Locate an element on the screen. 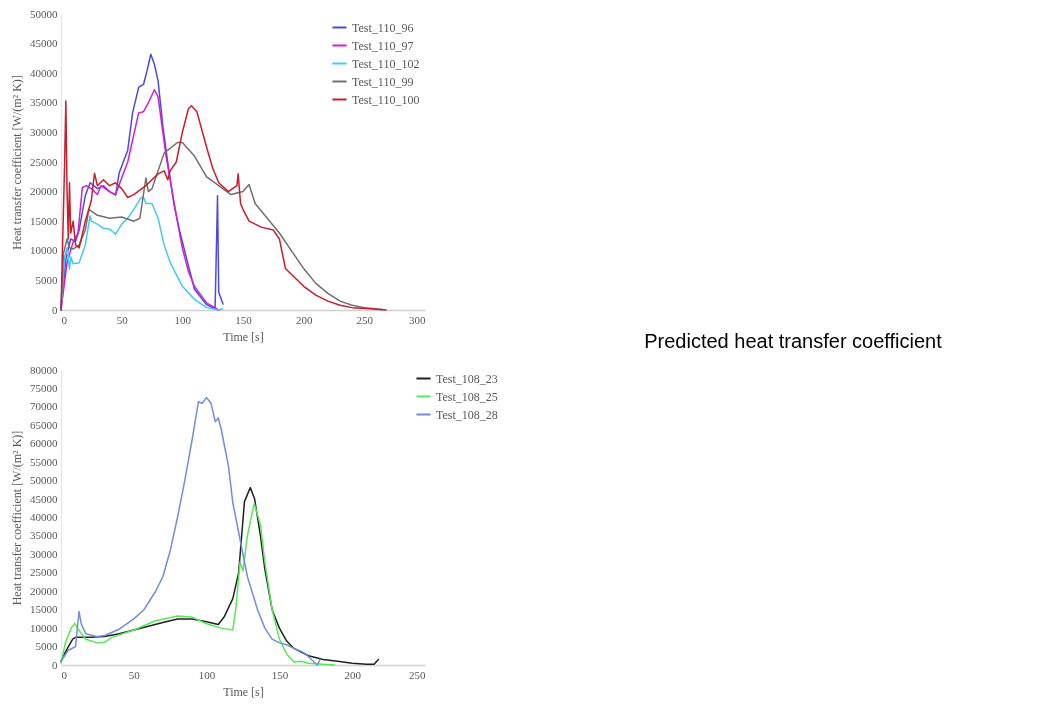 This screenshot has width=1047, height=708. legend-label: Test_110_97 is located at coordinates (383, 45).